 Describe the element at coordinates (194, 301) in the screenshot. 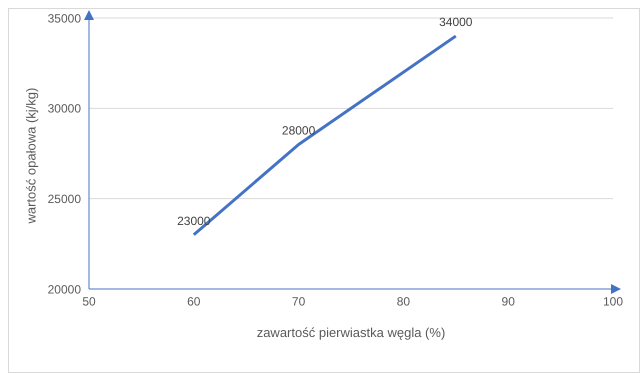

I see `x-tick-label: 60` at that location.